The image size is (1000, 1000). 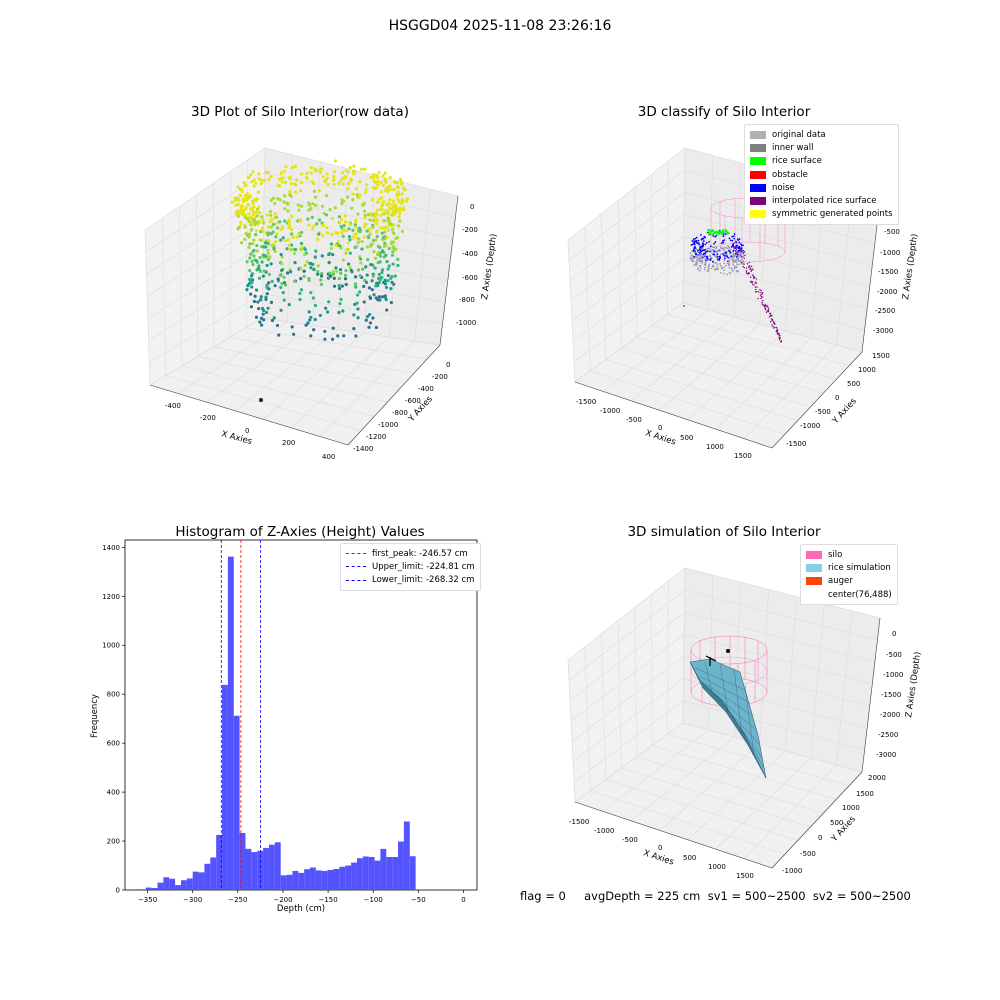 What do you see at coordinates (743, 456) in the screenshot?
I see `plot2-xtick-6: 1500` at bounding box center [743, 456].